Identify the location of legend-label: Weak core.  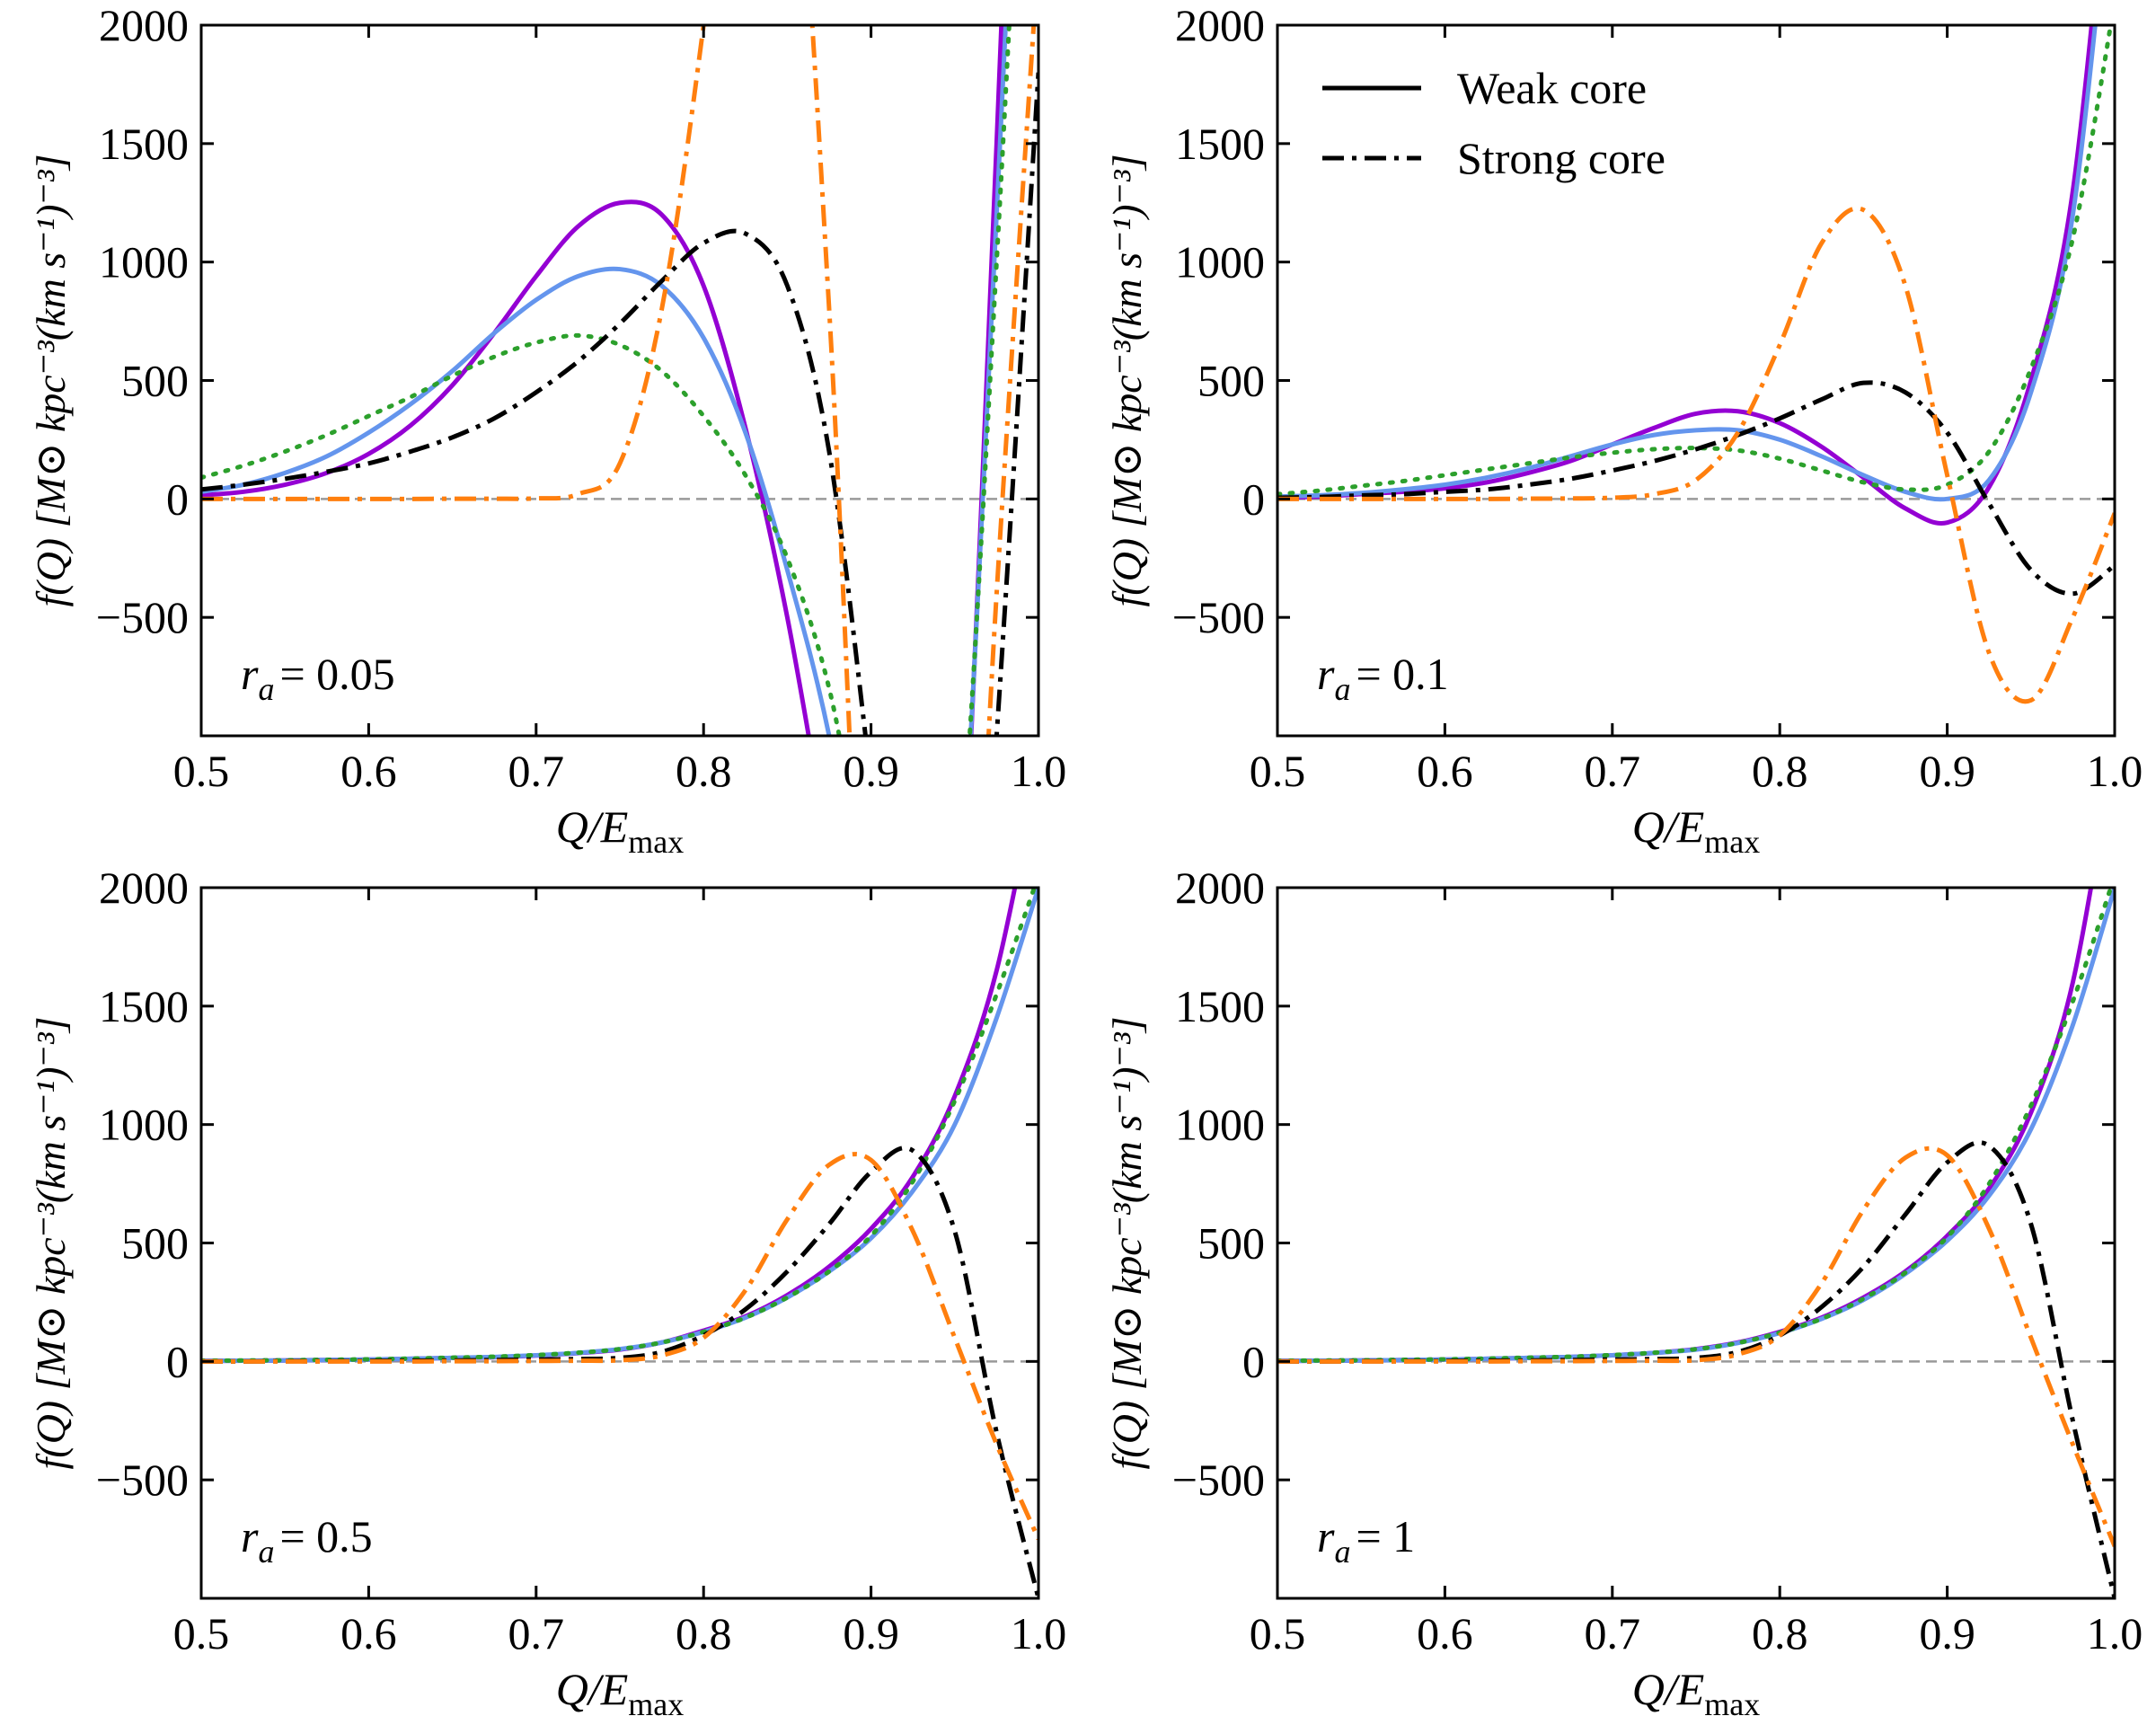
(1552, 88).